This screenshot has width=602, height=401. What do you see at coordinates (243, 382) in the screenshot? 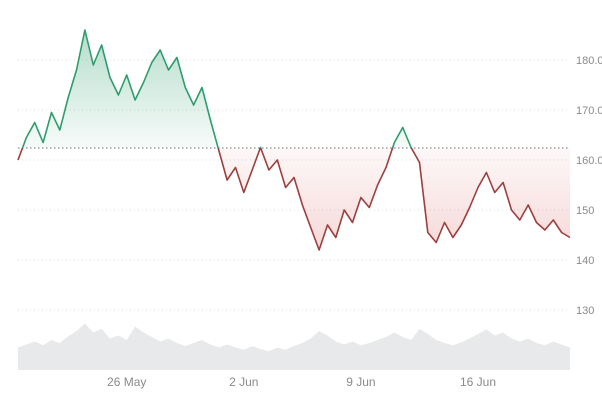
I see `x-axis-label: 2 Jun` at bounding box center [243, 382].